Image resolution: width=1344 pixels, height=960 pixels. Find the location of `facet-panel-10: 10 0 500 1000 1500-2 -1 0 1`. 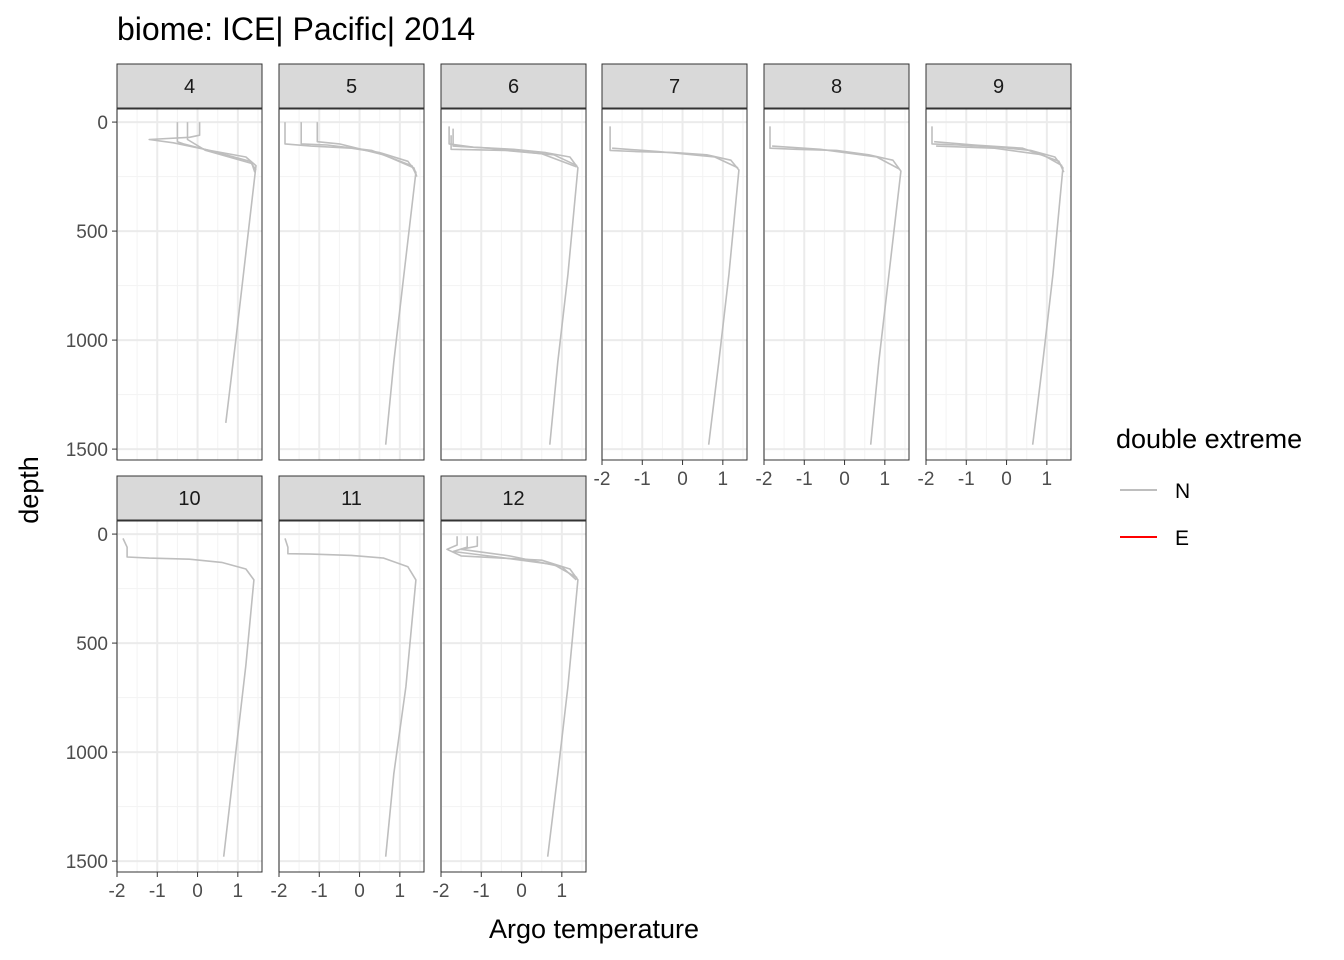

facet-panel-10: 10 0 500 1000 1500-2 -1 0 1 is located at coordinates (164, 688).